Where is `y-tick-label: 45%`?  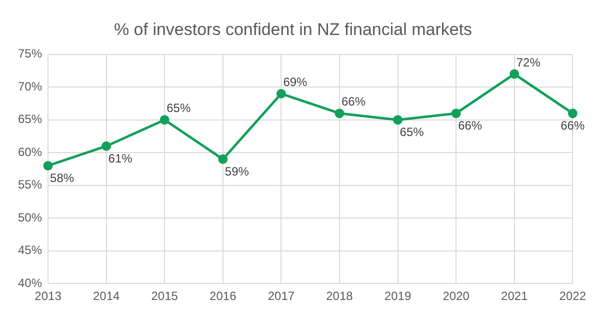 y-tick-label: 45% is located at coordinates (30, 250).